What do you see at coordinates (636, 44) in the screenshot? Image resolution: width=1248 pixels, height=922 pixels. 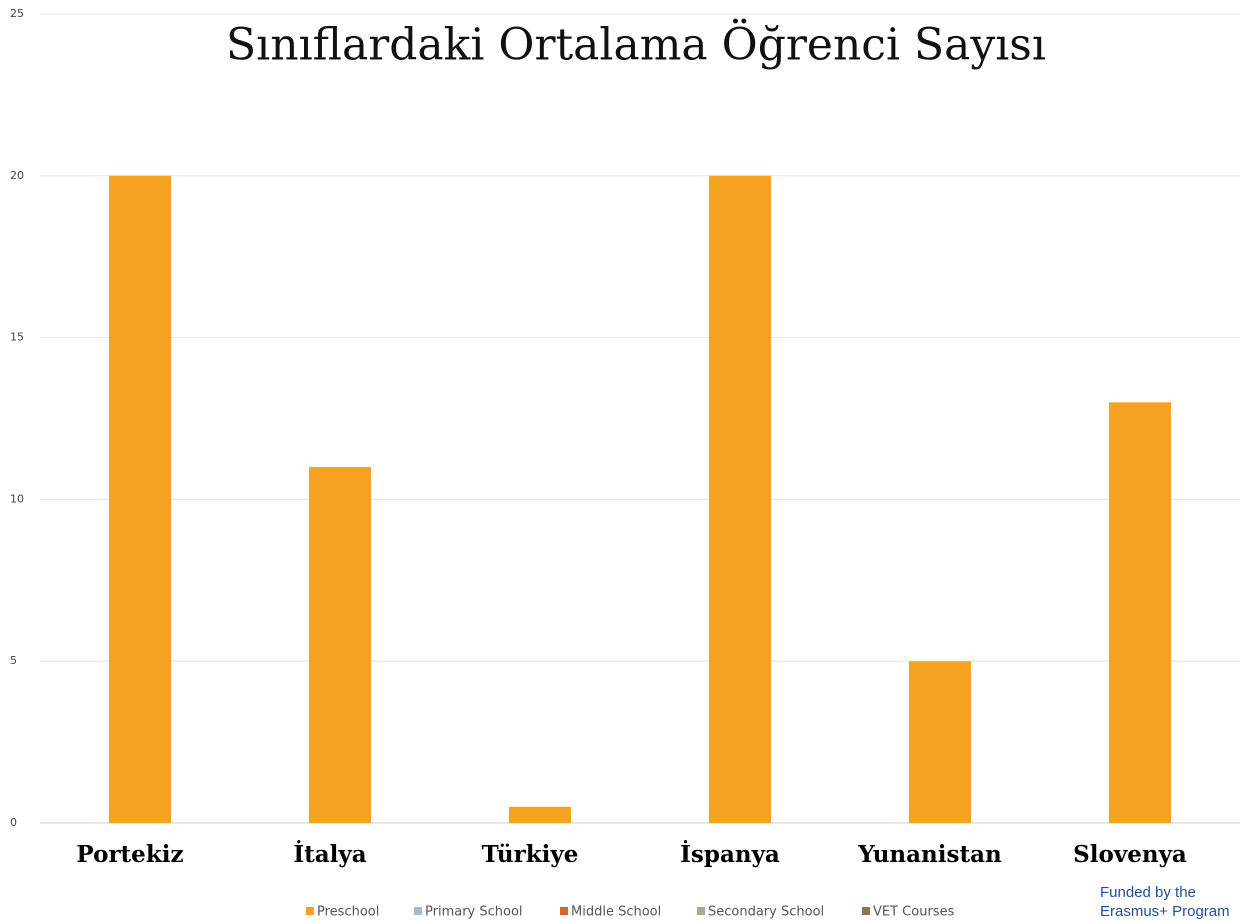 I see `chart-title: Sınıflardaki Ortalama Öğrenci Sayısı` at bounding box center [636, 44].